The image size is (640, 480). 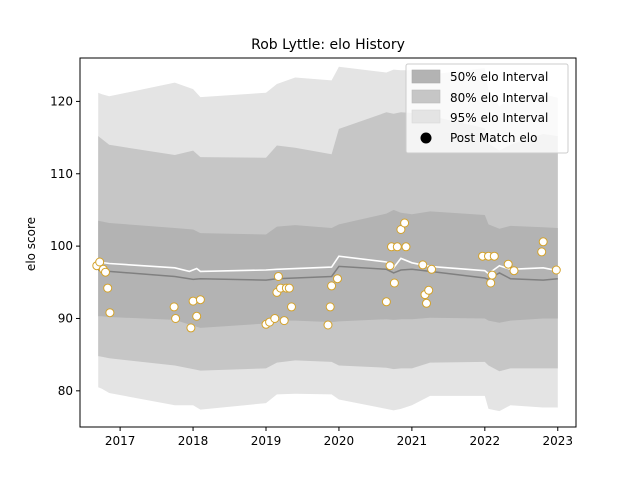 I want to click on y-axis: 80 90 100 110 120, so click(x=65, y=246).